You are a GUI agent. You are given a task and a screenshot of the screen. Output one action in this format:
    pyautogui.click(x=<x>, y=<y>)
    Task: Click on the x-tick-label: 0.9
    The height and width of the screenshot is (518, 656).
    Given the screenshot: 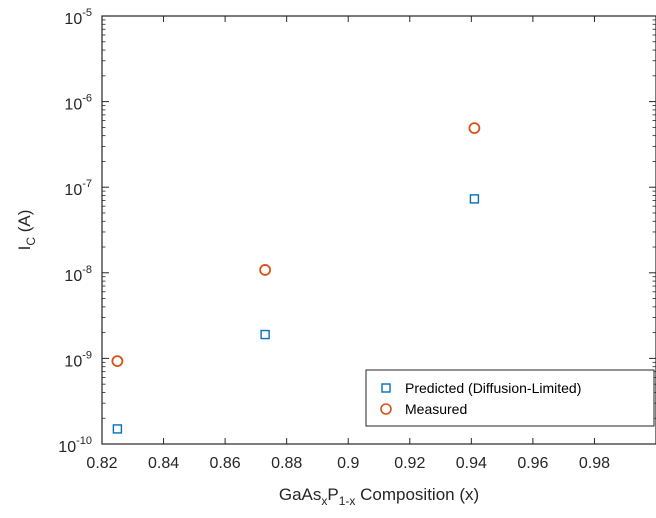 What is the action you would take?
    pyautogui.click(x=348, y=463)
    